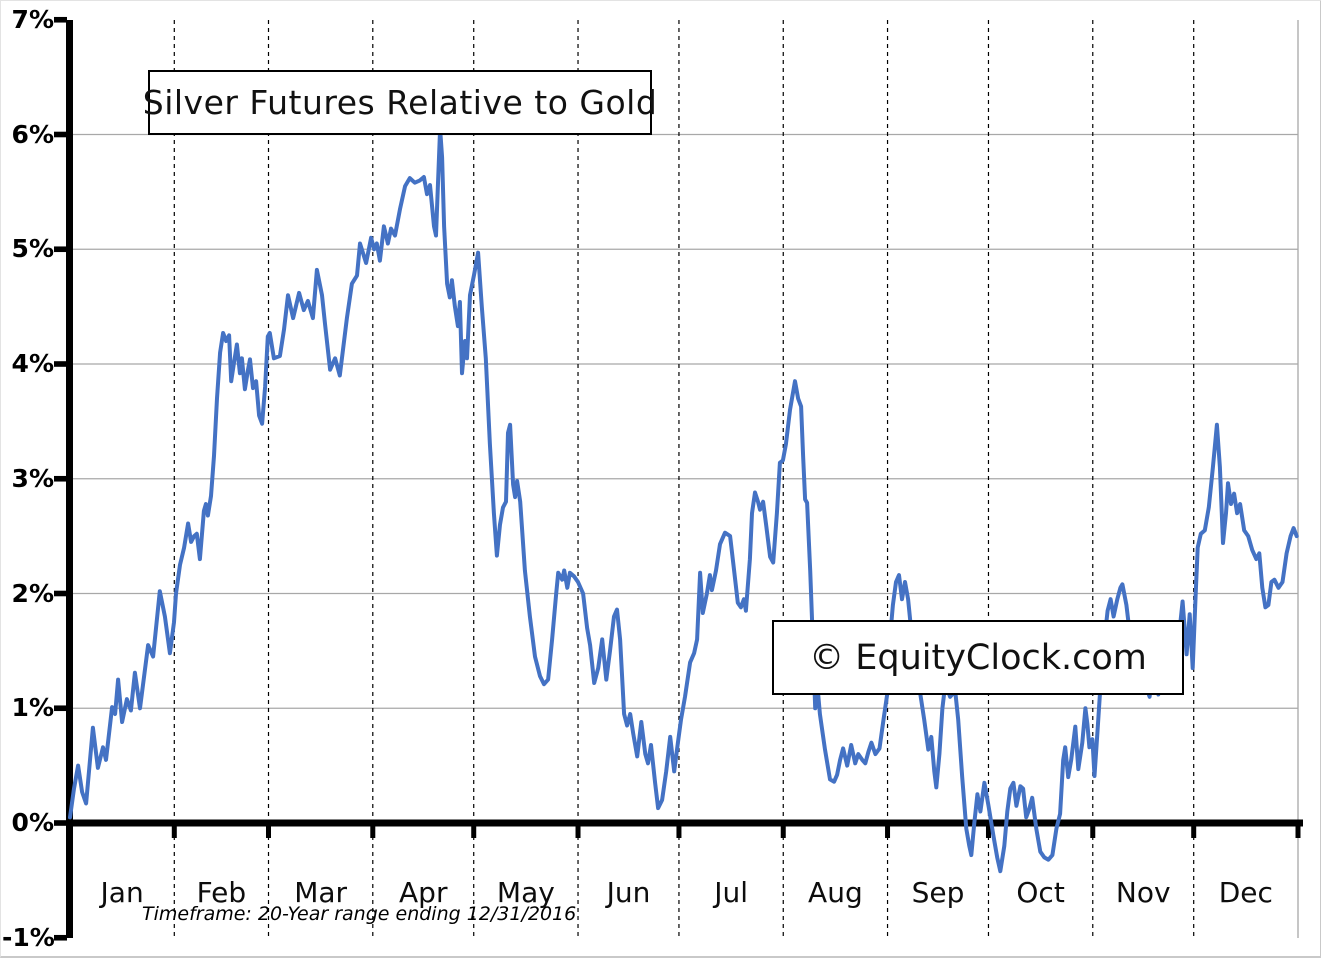 Image resolution: width=1321 pixels, height=959 pixels. What do you see at coordinates (1245, 892) in the screenshot?
I see `x-axis-label-dec: Dec` at bounding box center [1245, 892].